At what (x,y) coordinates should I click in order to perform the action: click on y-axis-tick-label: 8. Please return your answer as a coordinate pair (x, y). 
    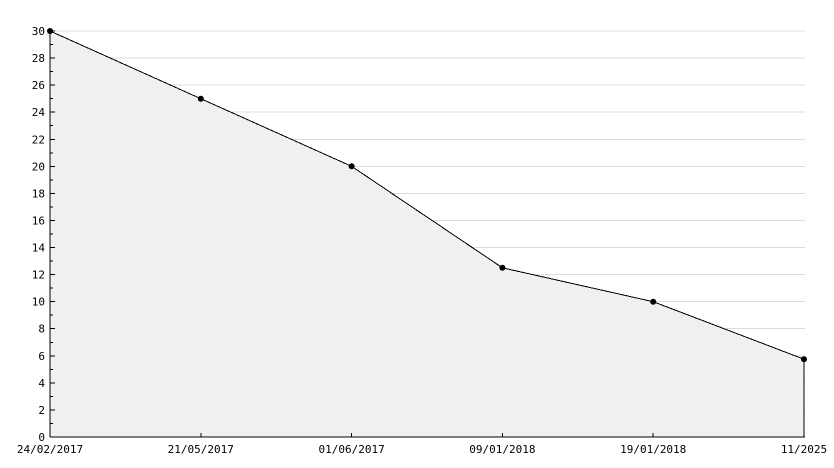
    Looking at the image, I should click on (41, 329).